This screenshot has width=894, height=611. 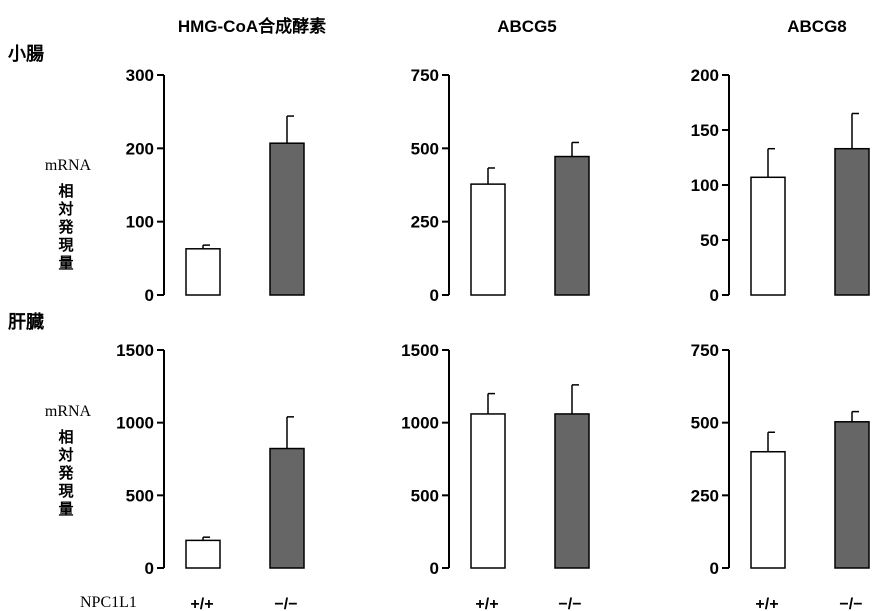 What do you see at coordinates (285, 603) in the screenshot?
I see `genotype-label-ko-1: −/−` at bounding box center [285, 603].